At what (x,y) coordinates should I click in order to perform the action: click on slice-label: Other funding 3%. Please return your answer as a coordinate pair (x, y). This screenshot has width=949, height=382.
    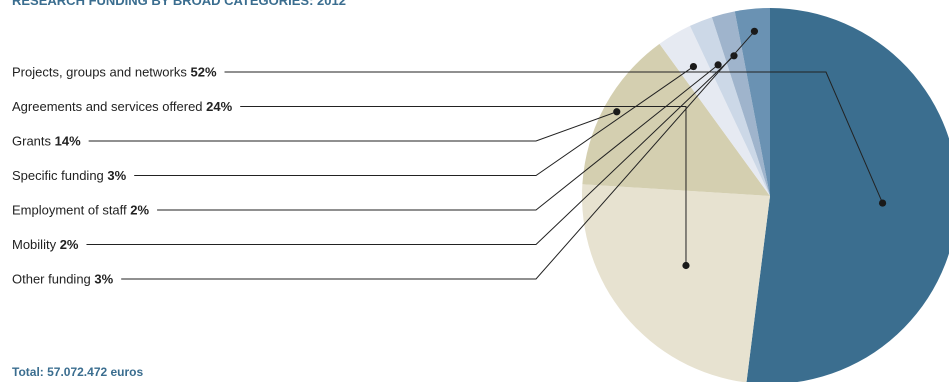
    Looking at the image, I should click on (63, 279).